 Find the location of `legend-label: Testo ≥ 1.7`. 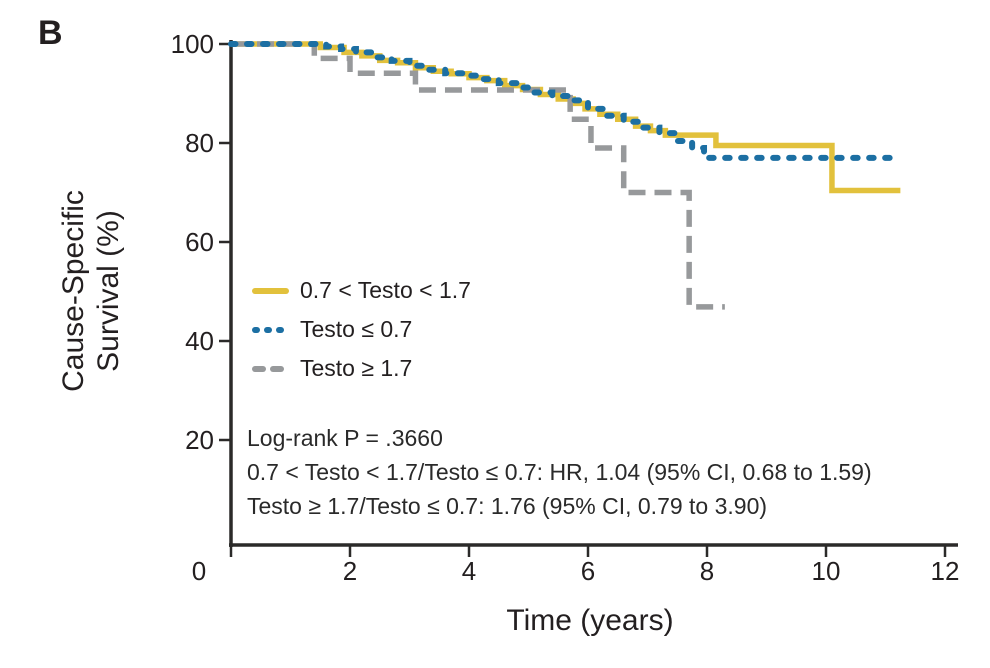

legend-label: Testo ≥ 1.7 is located at coordinates (356, 368).